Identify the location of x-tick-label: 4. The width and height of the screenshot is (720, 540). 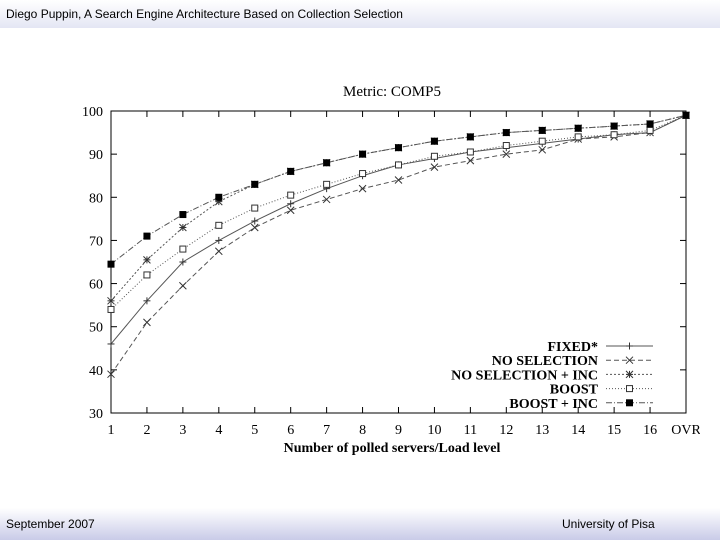
(218, 430).